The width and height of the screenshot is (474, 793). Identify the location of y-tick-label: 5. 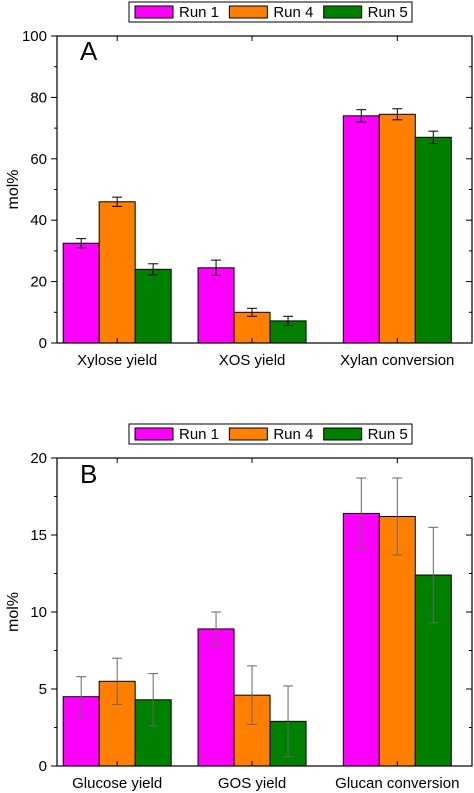
(43, 689).